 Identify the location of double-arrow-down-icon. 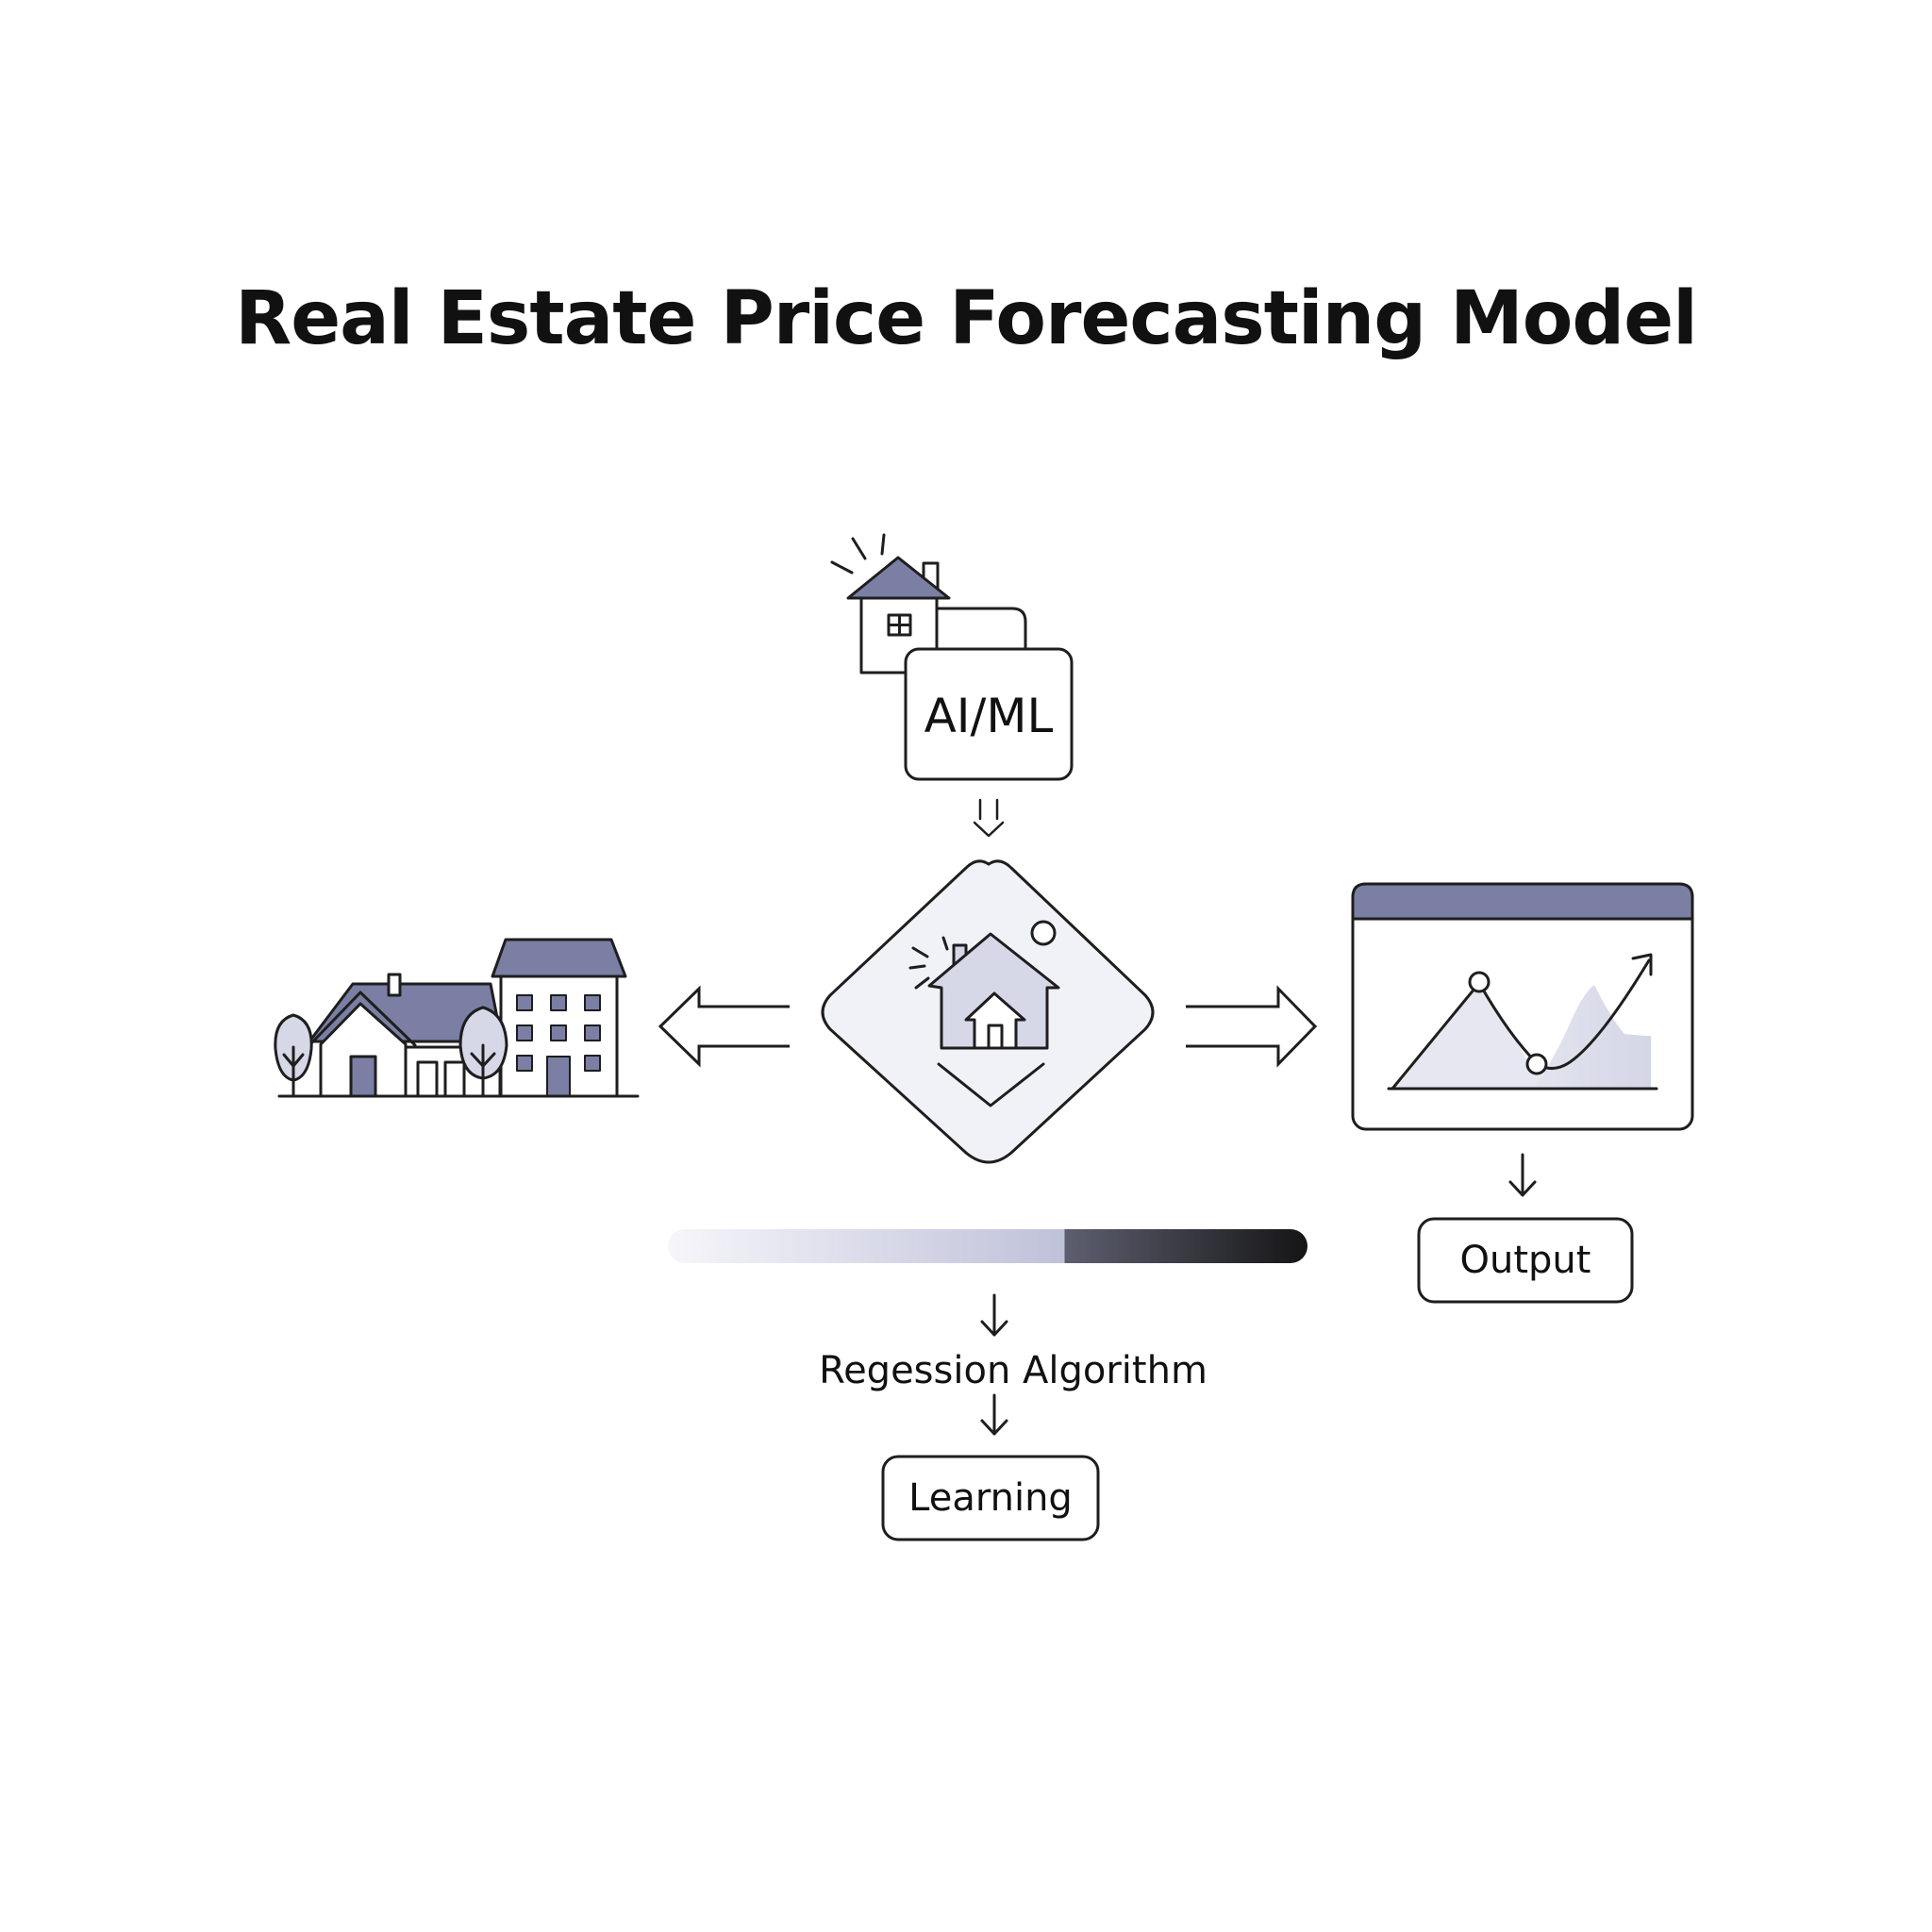
(989, 818).